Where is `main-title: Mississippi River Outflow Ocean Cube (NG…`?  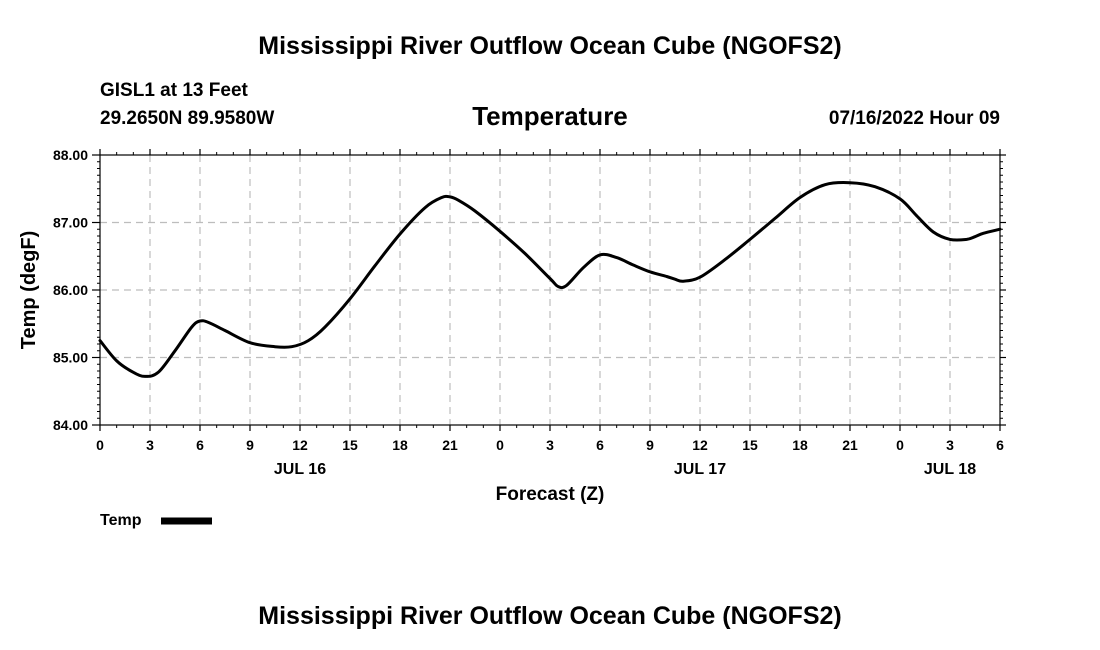 main-title: Mississippi River Outflow Ocean Cube (NG… is located at coordinates (549, 46).